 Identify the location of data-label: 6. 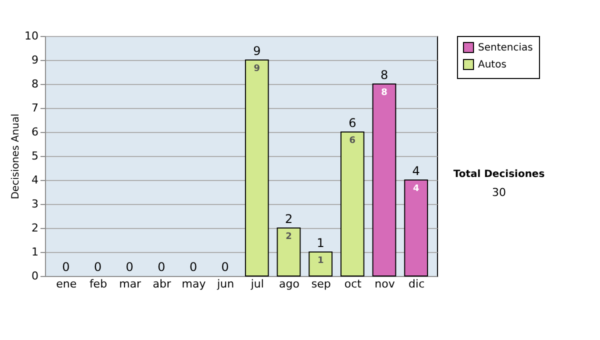
(352, 141).